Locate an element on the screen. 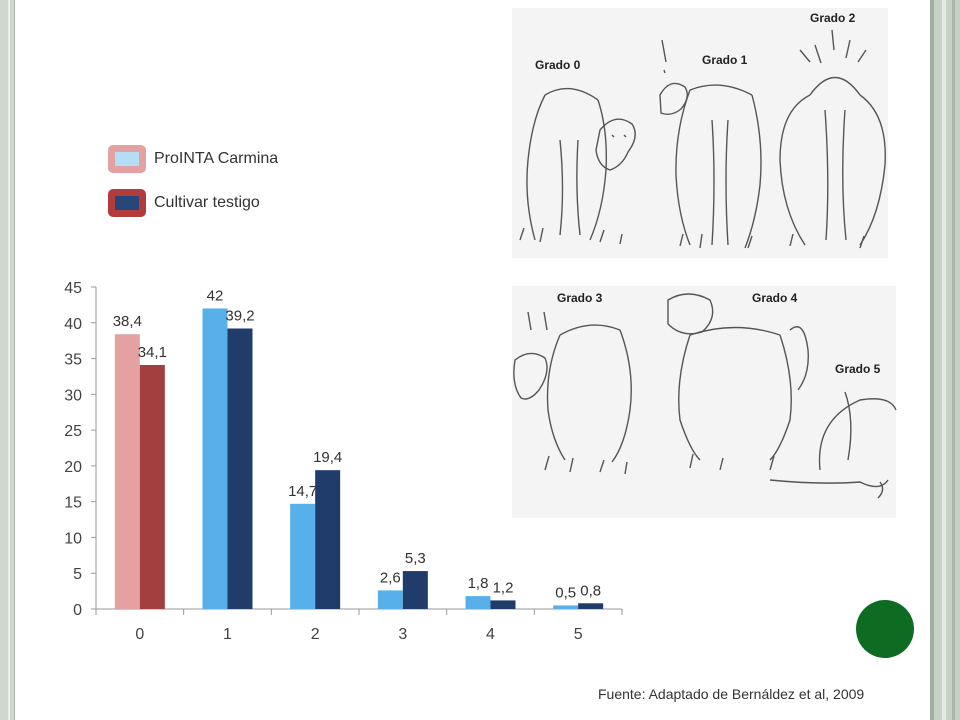 The width and height of the screenshot is (960, 720). bar-value-label: 2,6 is located at coordinates (390, 577).